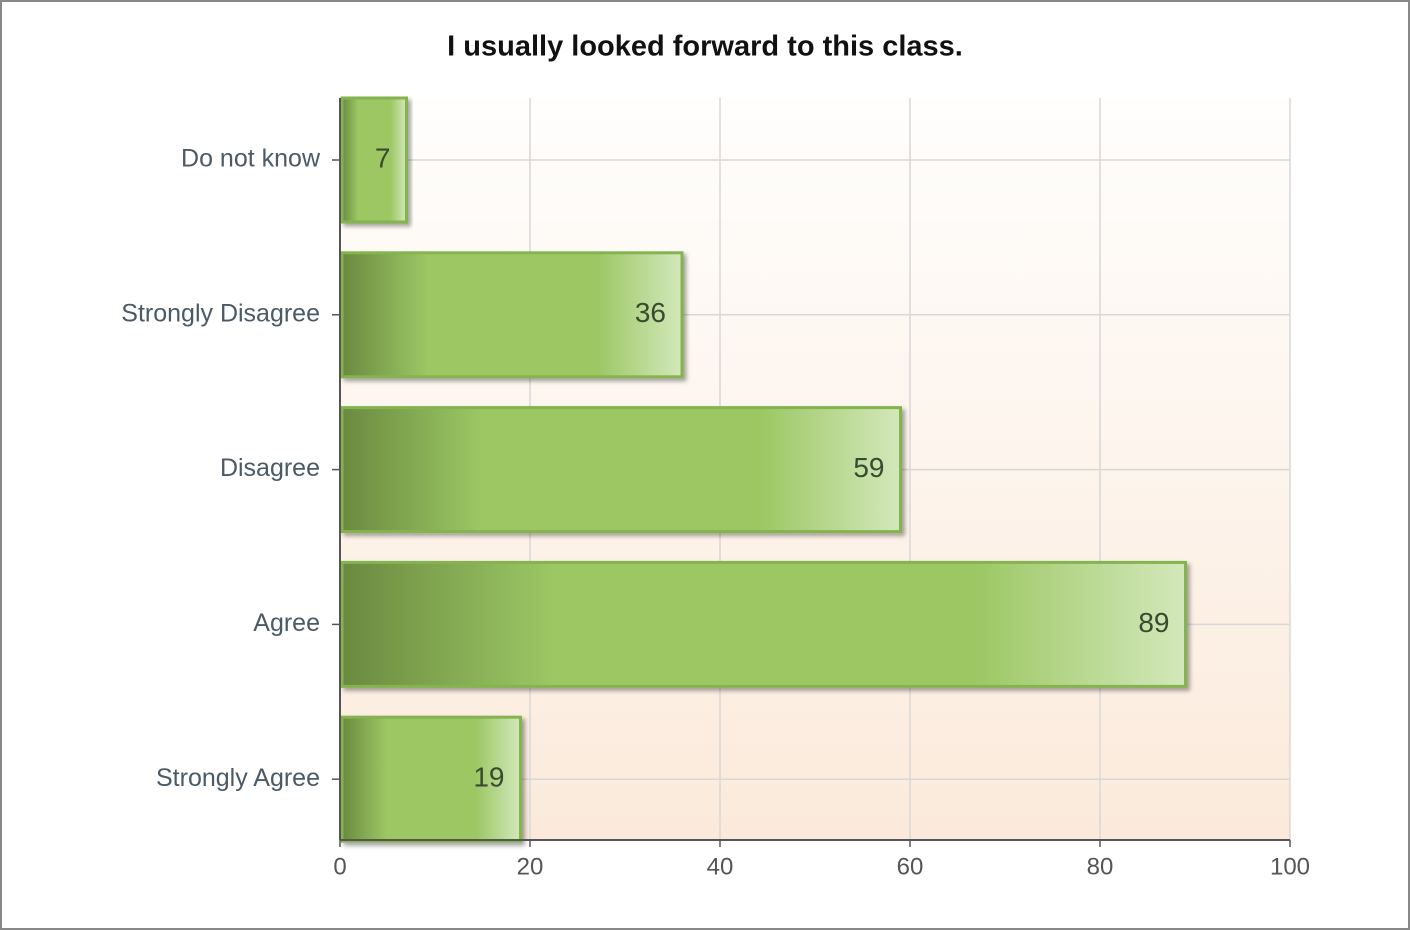  What do you see at coordinates (270, 468) in the screenshot?
I see `y-tick-label: Disagree` at bounding box center [270, 468].